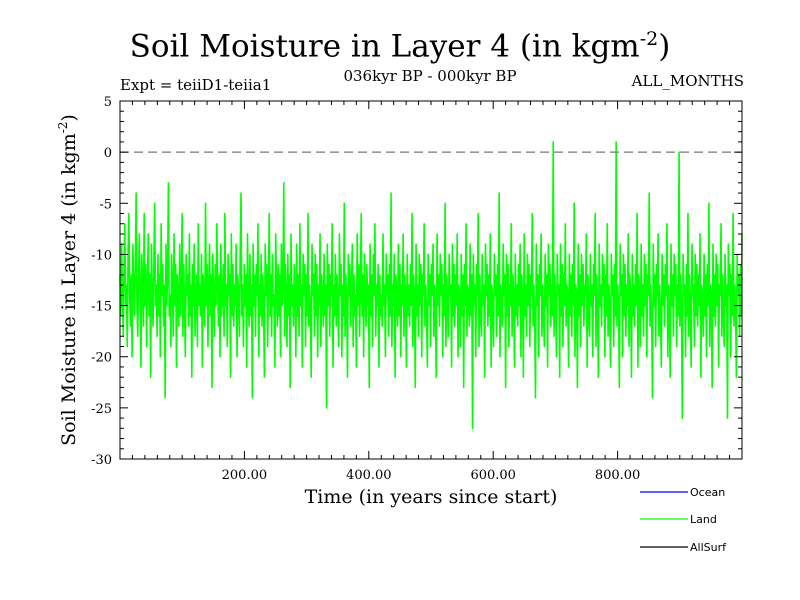 Image resolution: width=800 pixels, height=600 pixels. What do you see at coordinates (108, 102) in the screenshot?
I see `y-tick-label: 5` at bounding box center [108, 102].